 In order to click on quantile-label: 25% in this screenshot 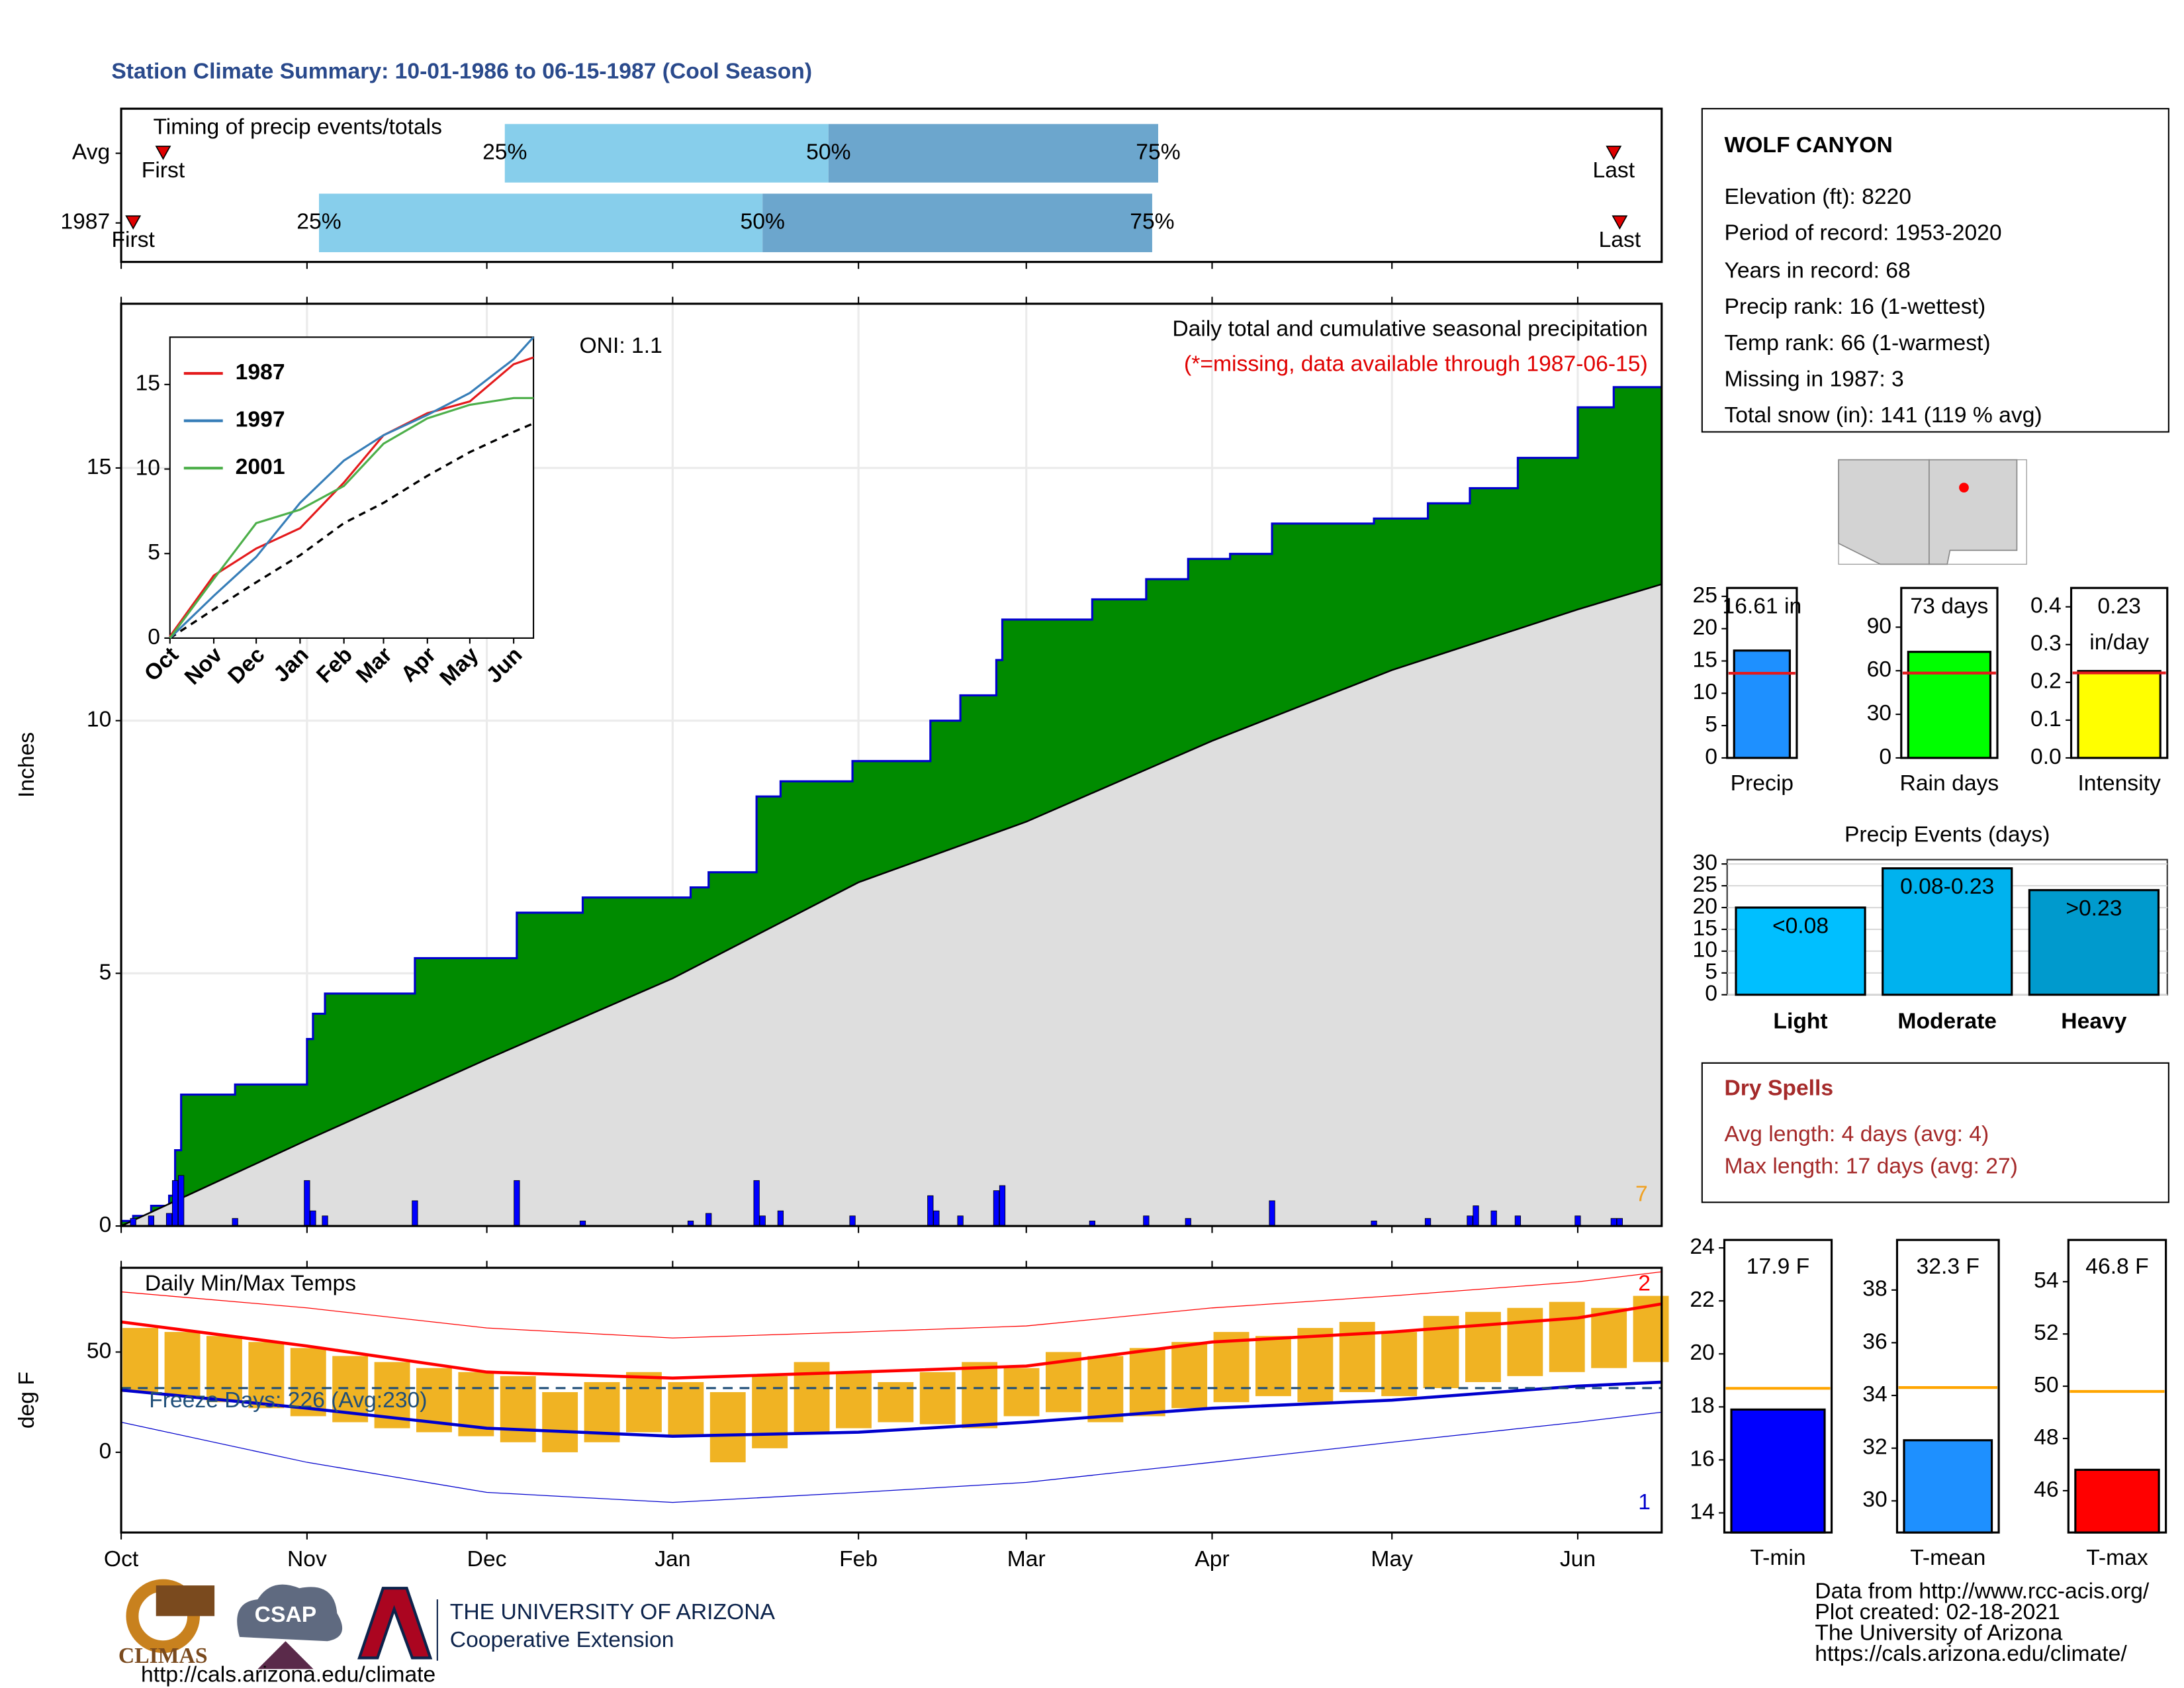, I will do `click(318, 222)`.